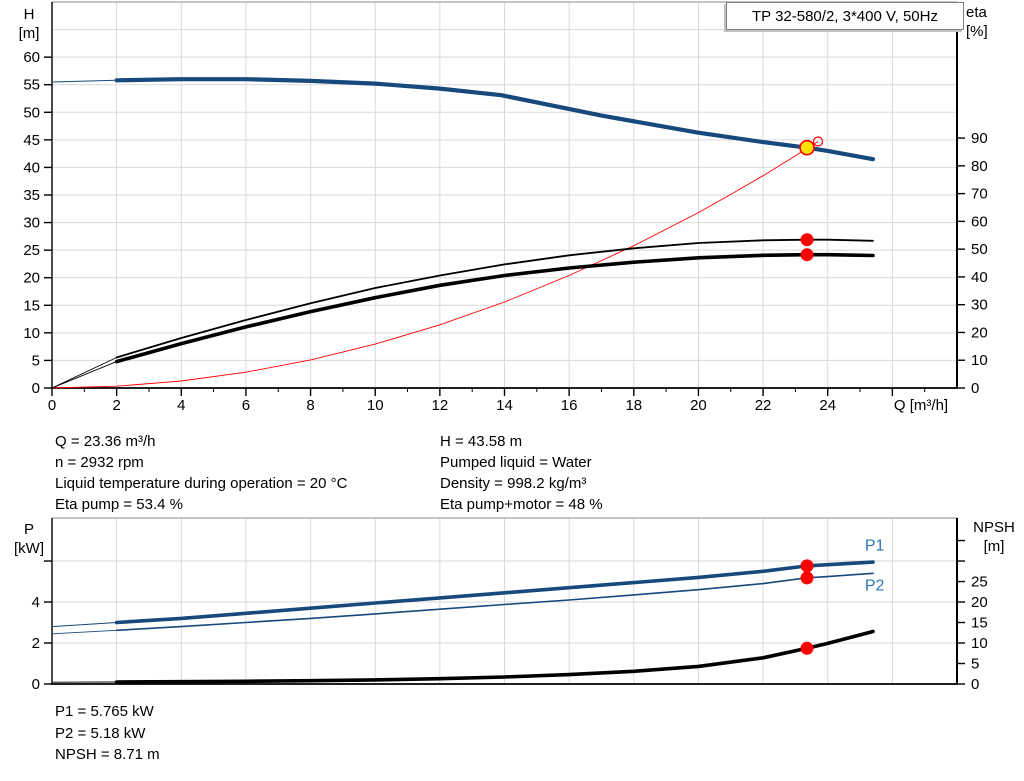 Image resolution: width=1024 pixels, height=781 pixels. I want to click on tick-label: 80, so click(979, 166).